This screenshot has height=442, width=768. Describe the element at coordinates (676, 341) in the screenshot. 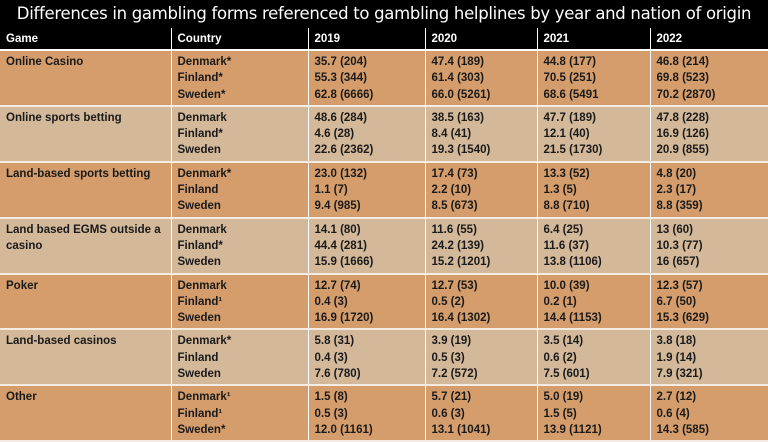

I see `value-label: 3.8 (18)` at that location.